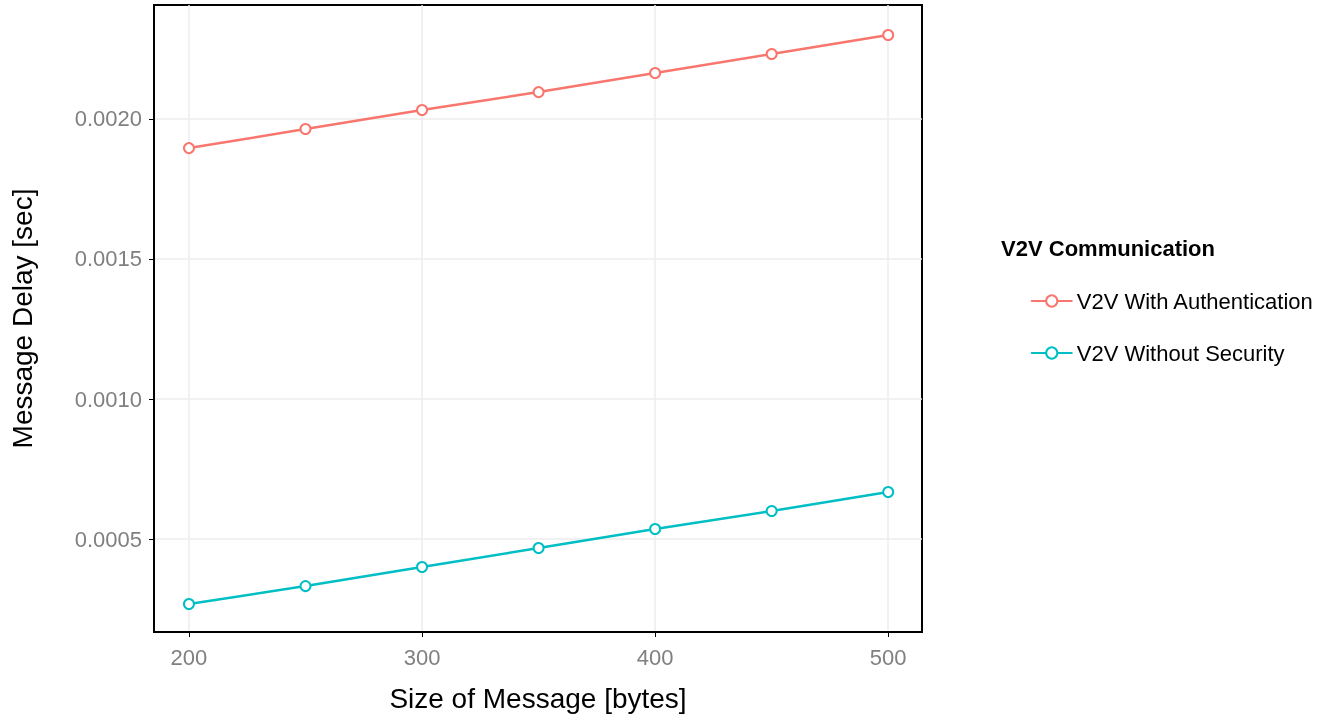 This screenshot has height=717, width=1320. Describe the element at coordinates (1108, 248) in the screenshot. I see `legend-title: V2V Communication` at that location.